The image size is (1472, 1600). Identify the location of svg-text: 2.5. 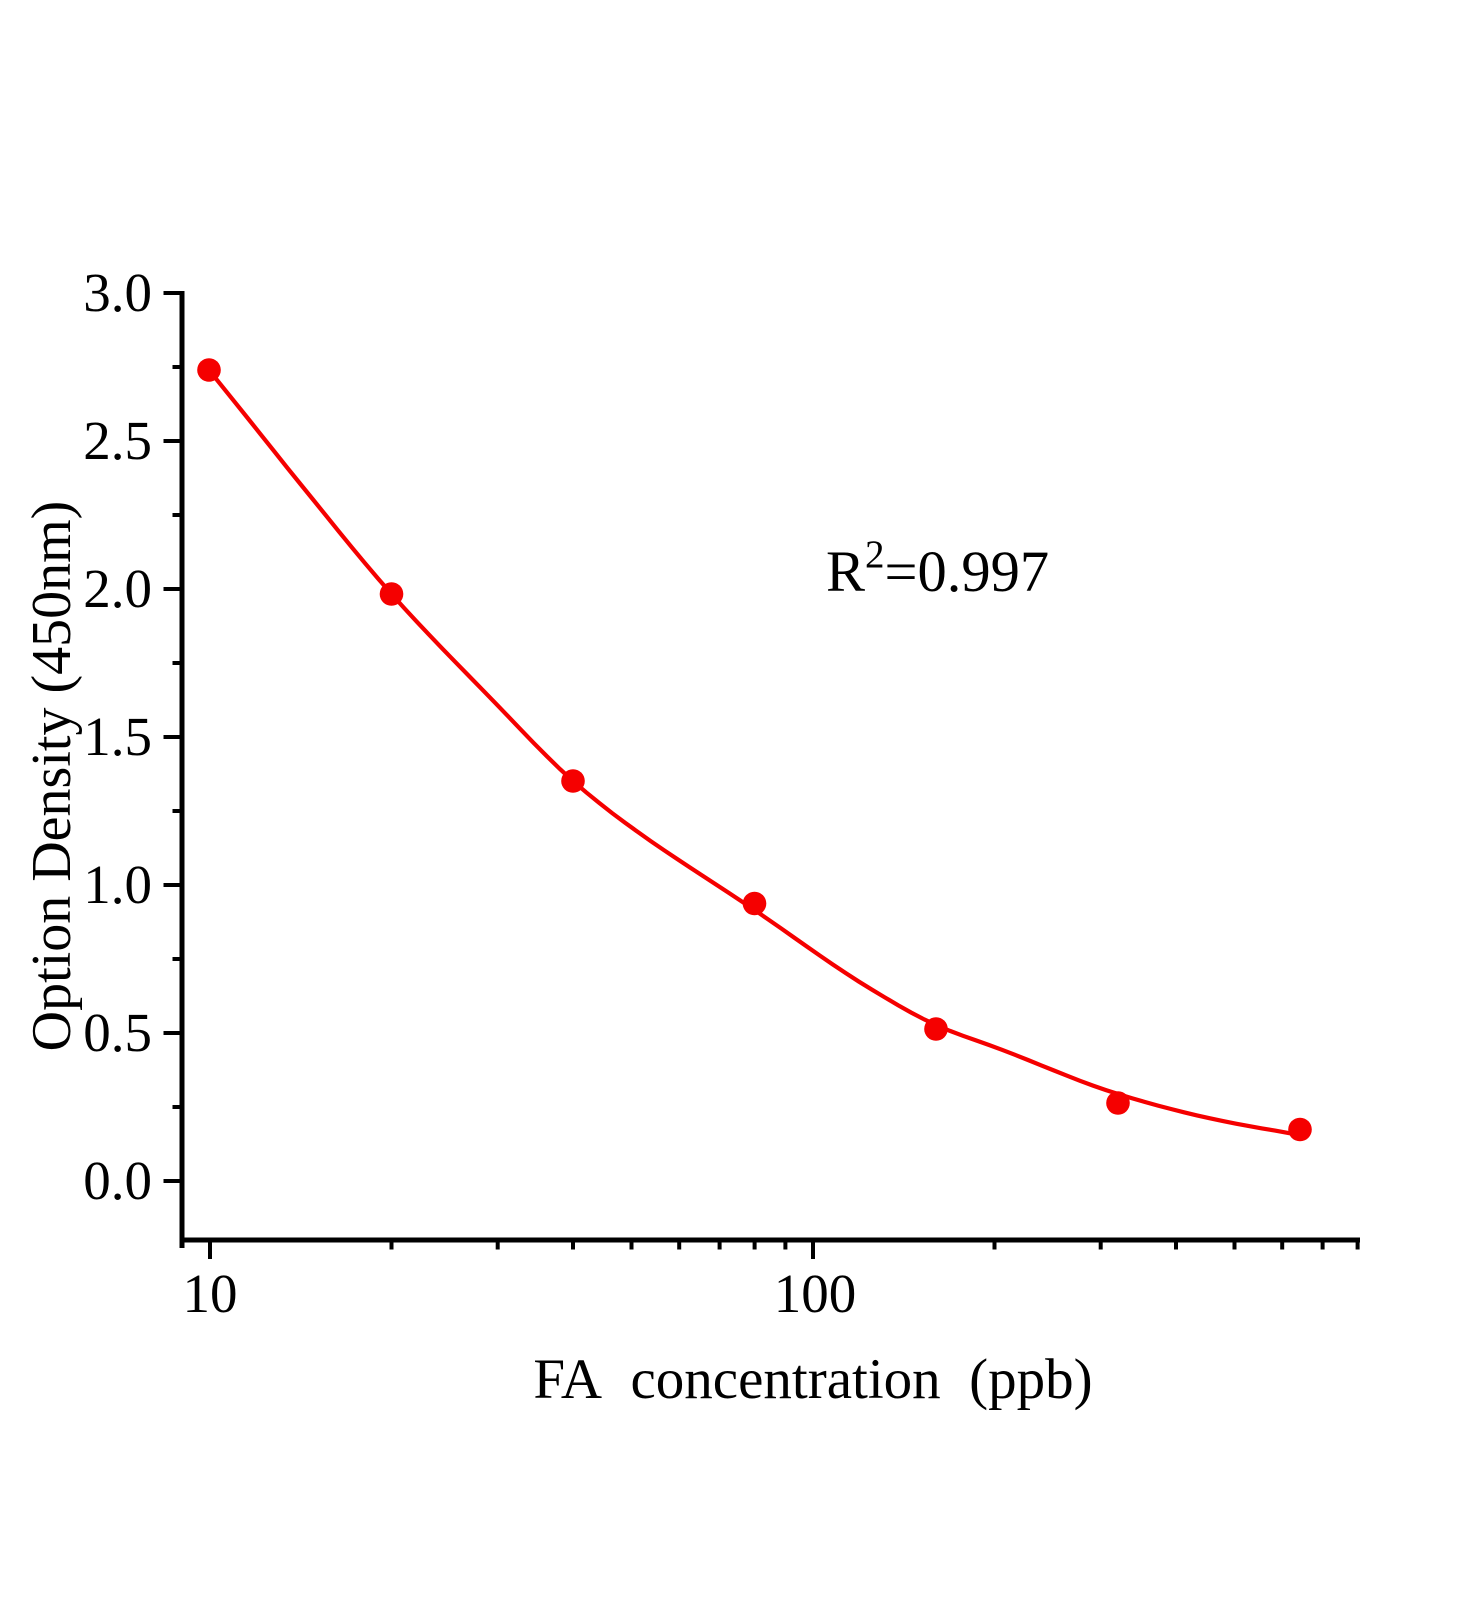
(117, 440).